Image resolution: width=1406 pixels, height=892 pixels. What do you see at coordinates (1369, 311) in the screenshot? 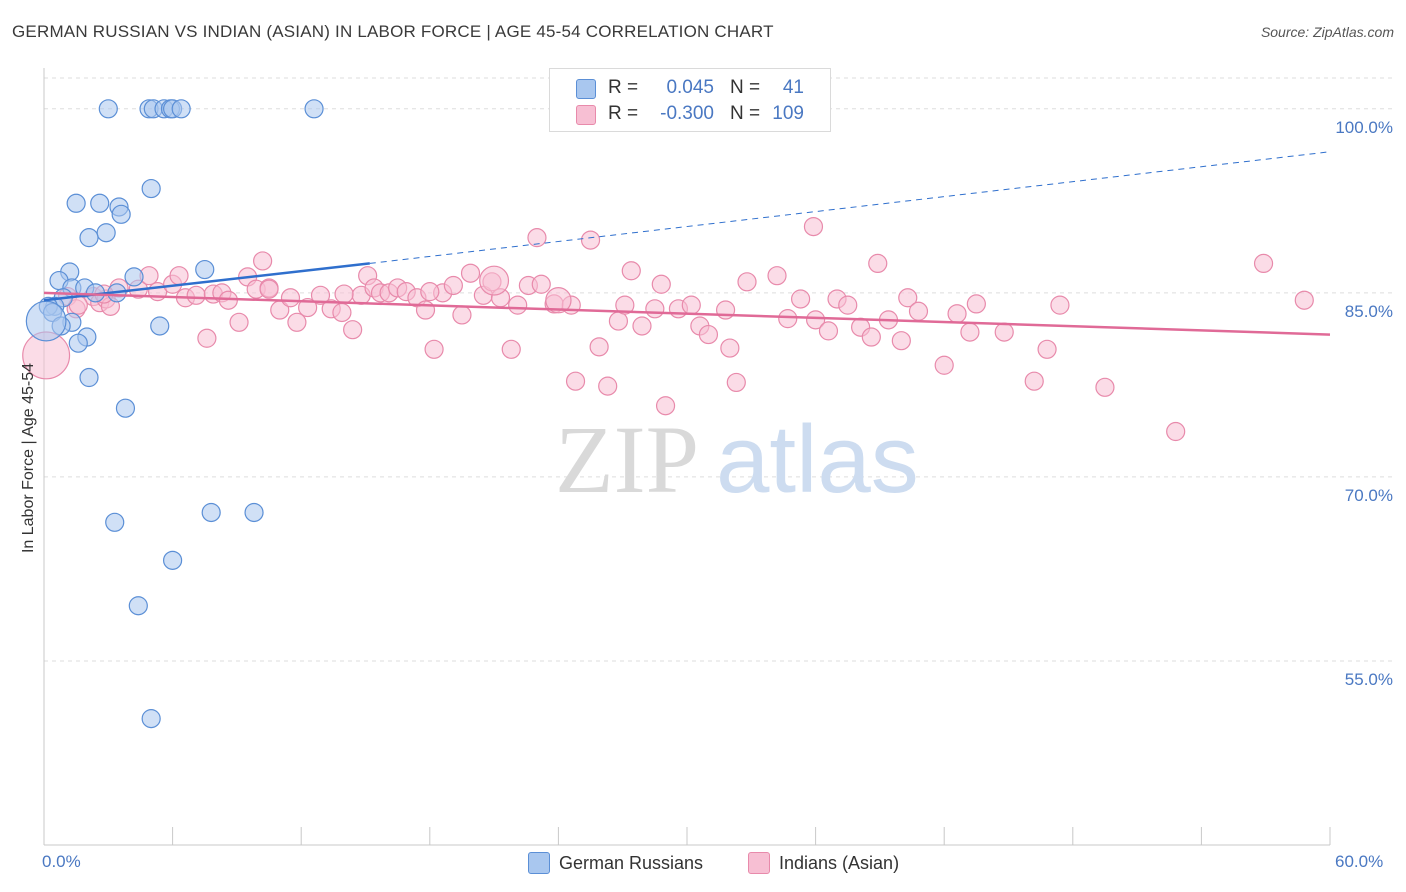
I see `y-tick-label: 85.0%` at bounding box center [1369, 311].